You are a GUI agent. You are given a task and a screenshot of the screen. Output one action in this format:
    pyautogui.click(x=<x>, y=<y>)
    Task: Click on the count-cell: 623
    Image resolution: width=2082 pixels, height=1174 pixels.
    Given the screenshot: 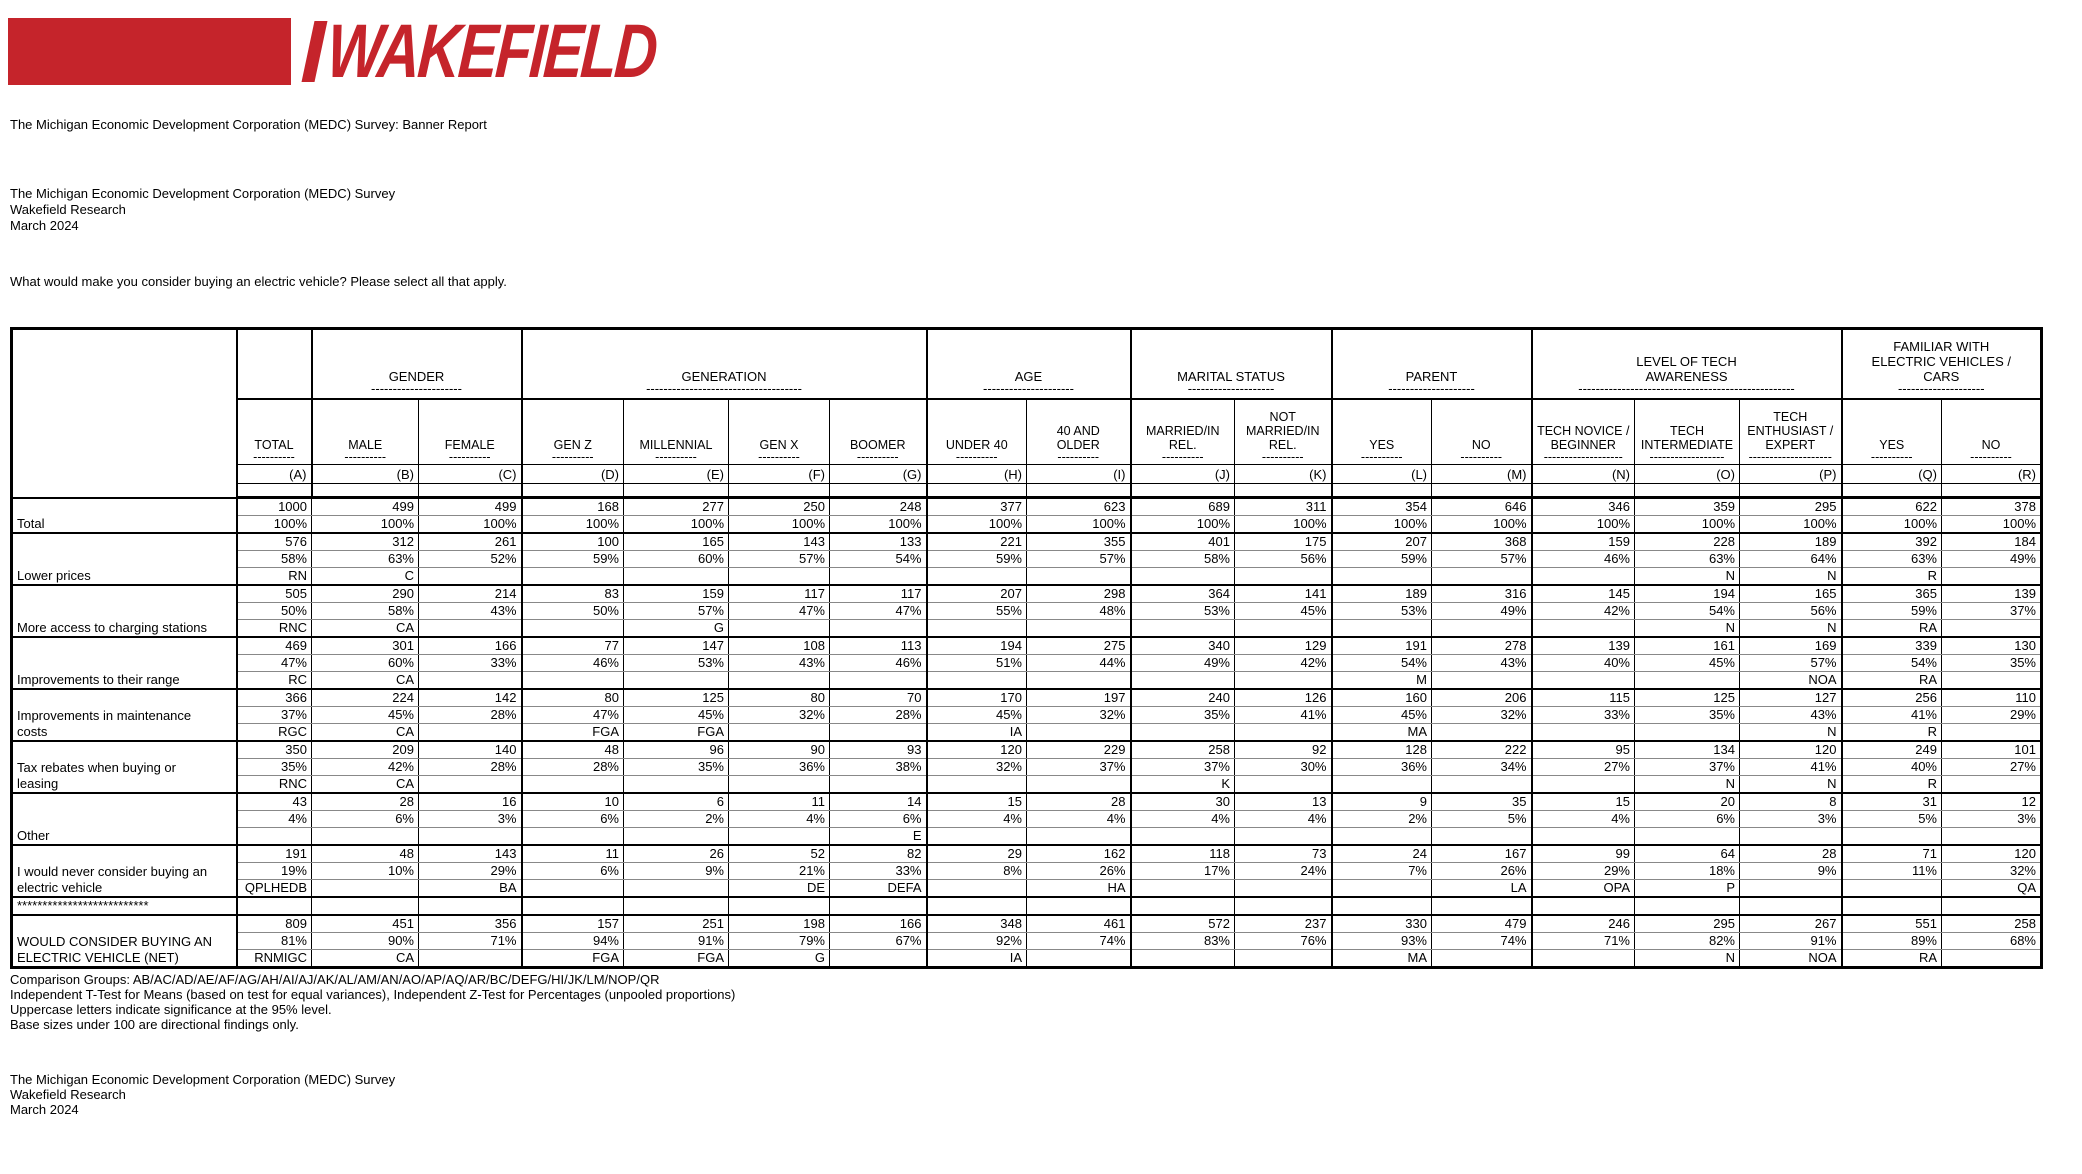 What is the action you would take?
    pyautogui.click(x=1078, y=506)
    